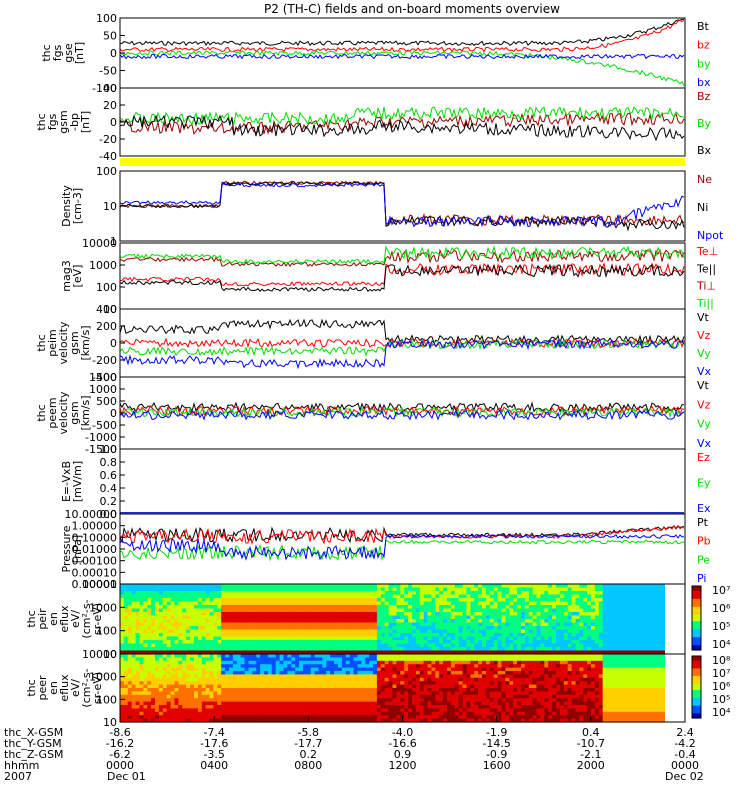 The height and width of the screenshot is (800, 750). I want to click on y-tick-label: 10, so click(110, 309).